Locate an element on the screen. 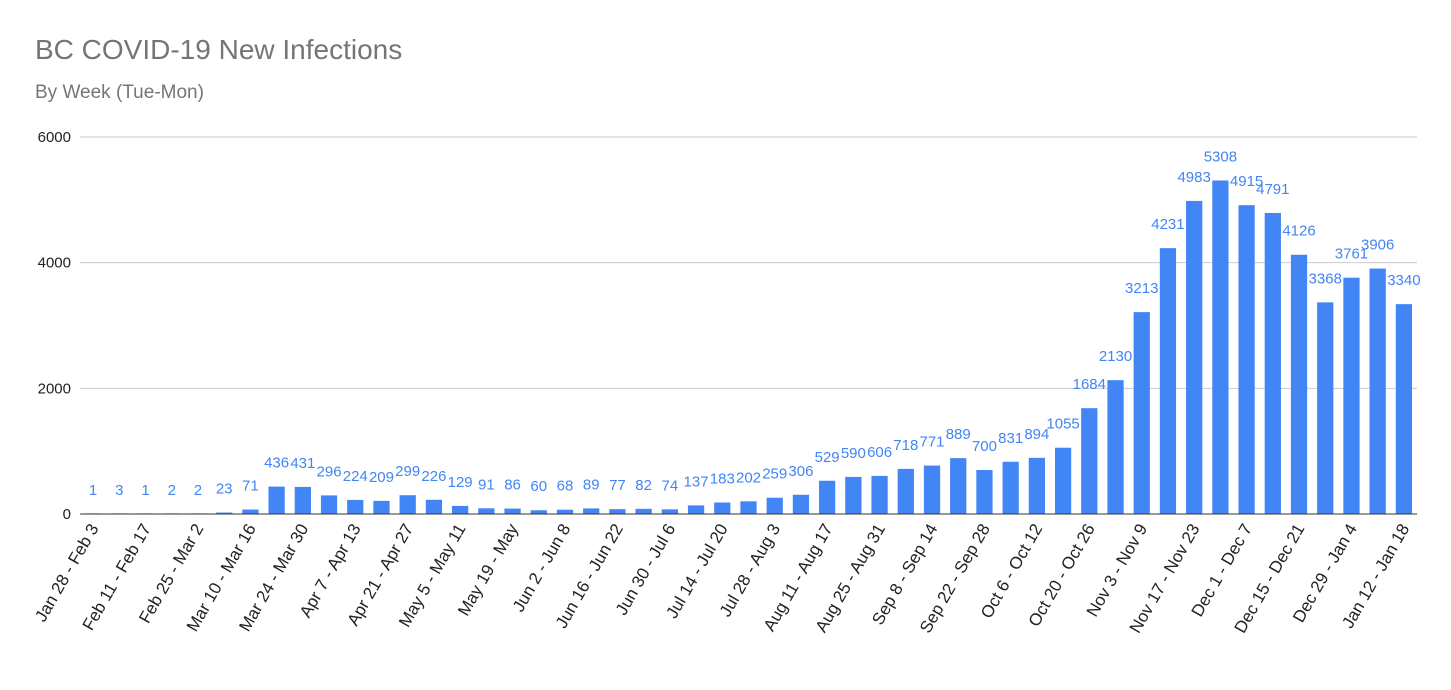  chart-title: BC COVID-19 New Infections is located at coordinates (219, 49).